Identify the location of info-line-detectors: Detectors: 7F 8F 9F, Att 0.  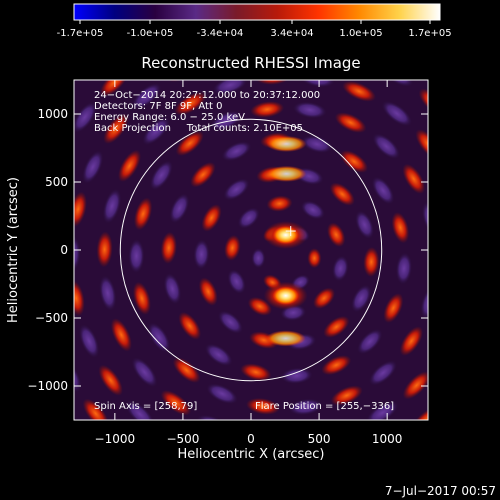
(158, 106).